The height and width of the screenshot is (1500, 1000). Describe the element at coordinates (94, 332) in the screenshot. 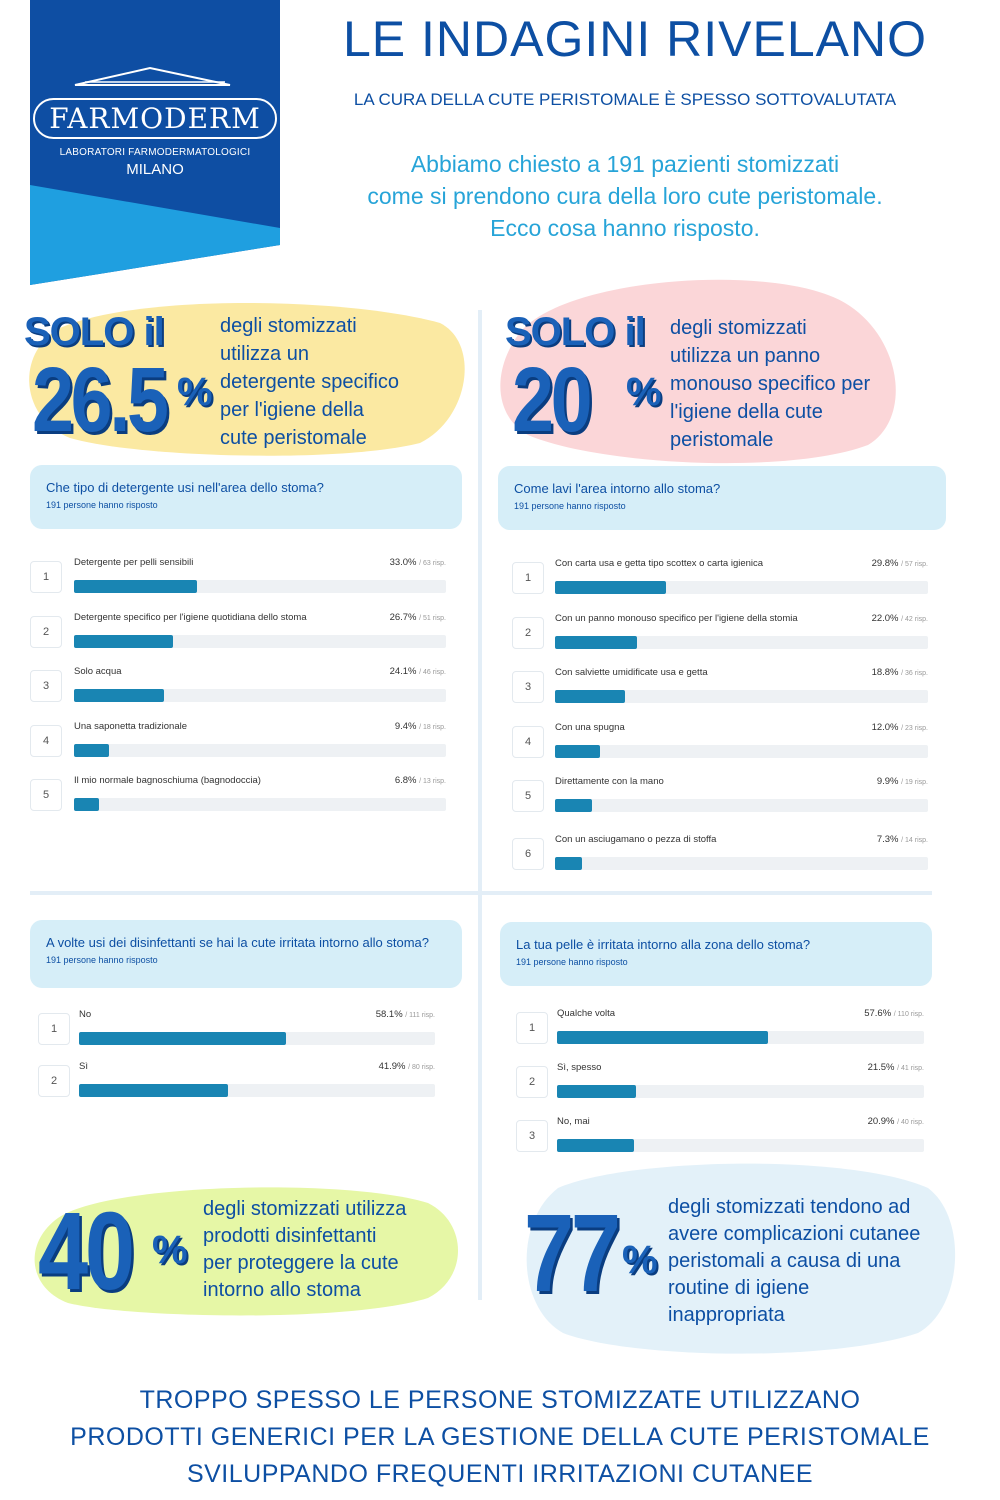

I see `stat-1-prefix: SOLO il` at that location.